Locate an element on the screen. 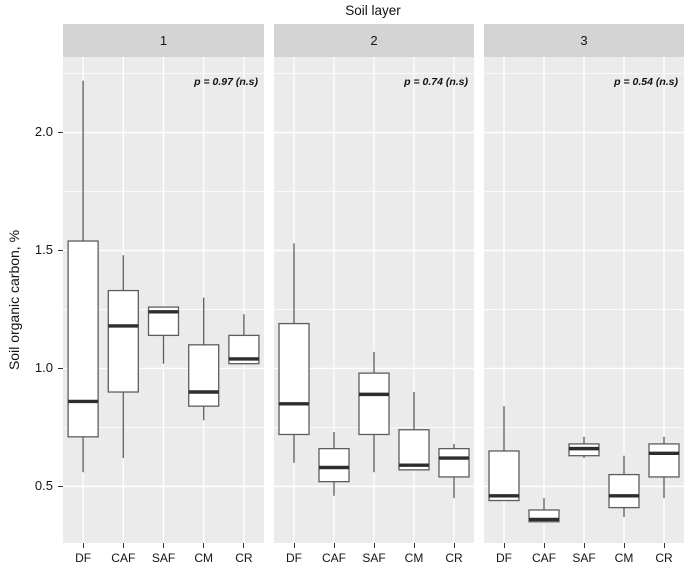 The image size is (685, 570). y-tick-label: 0.5 is located at coordinates (43, 486).